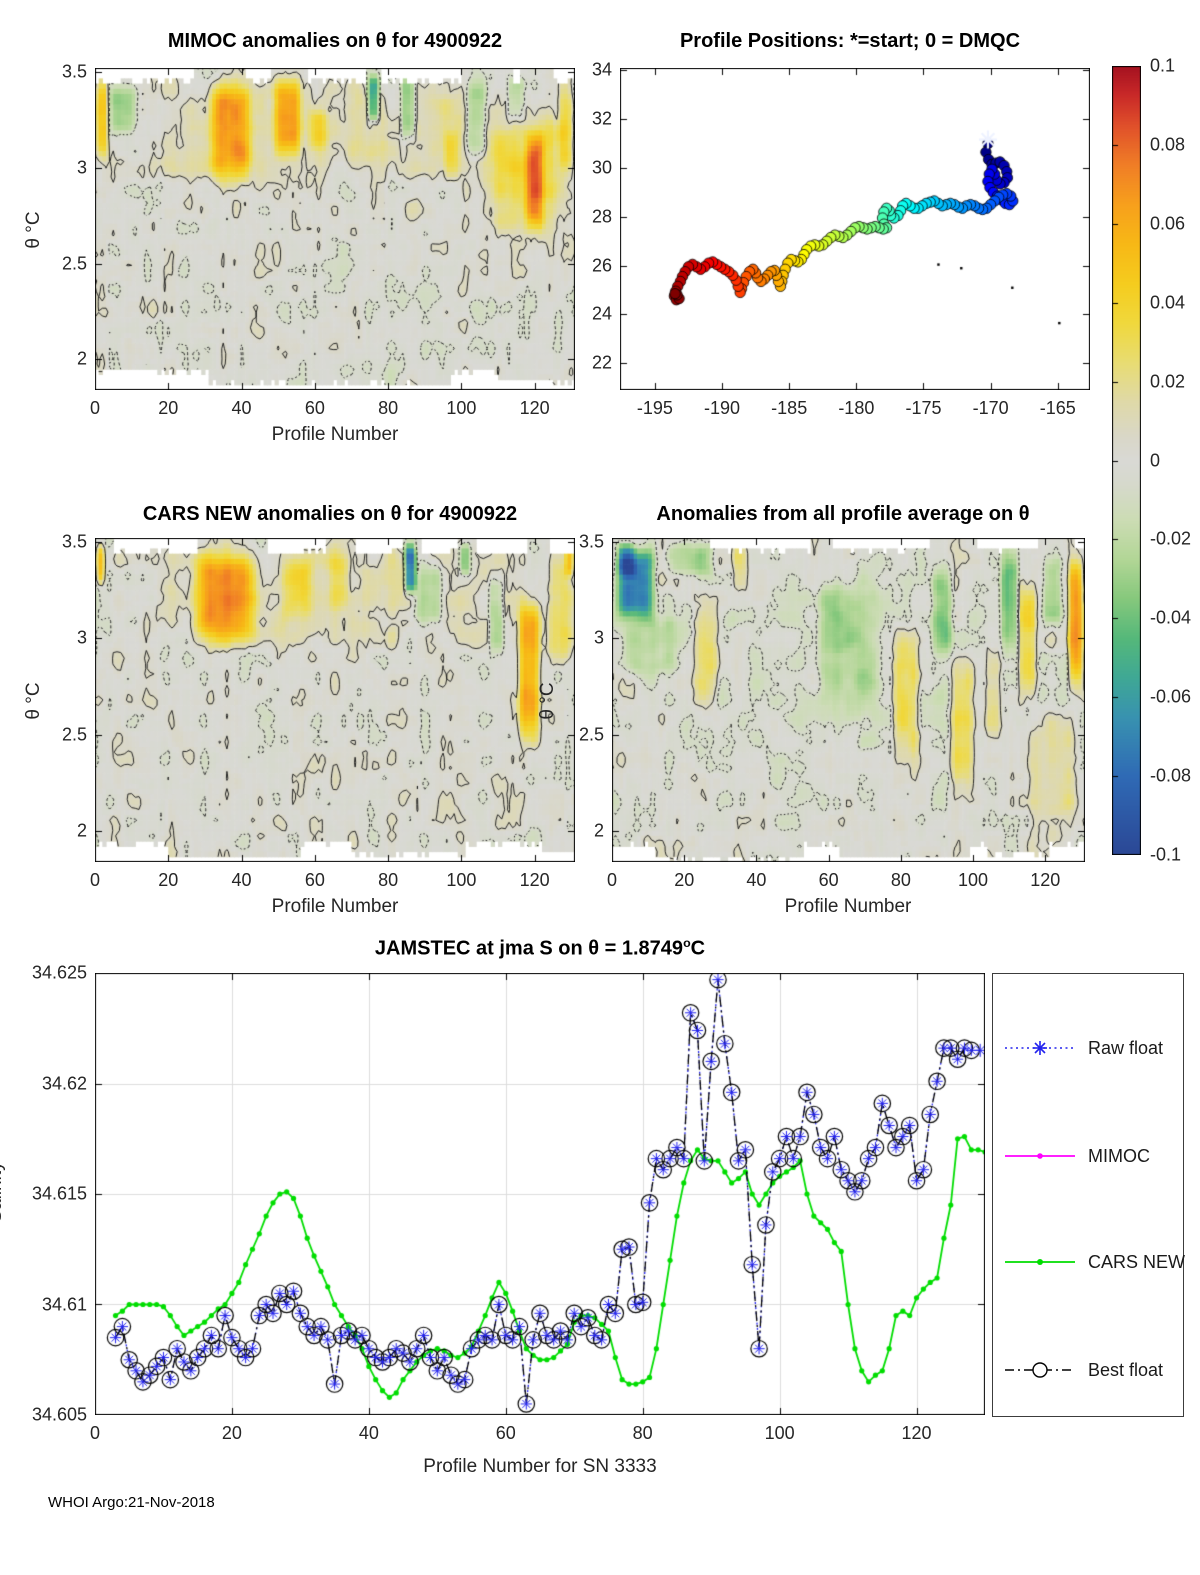  What do you see at coordinates (1077, 1156) in the screenshot?
I see `legend-item-mimoc: MIMOC` at bounding box center [1077, 1156].